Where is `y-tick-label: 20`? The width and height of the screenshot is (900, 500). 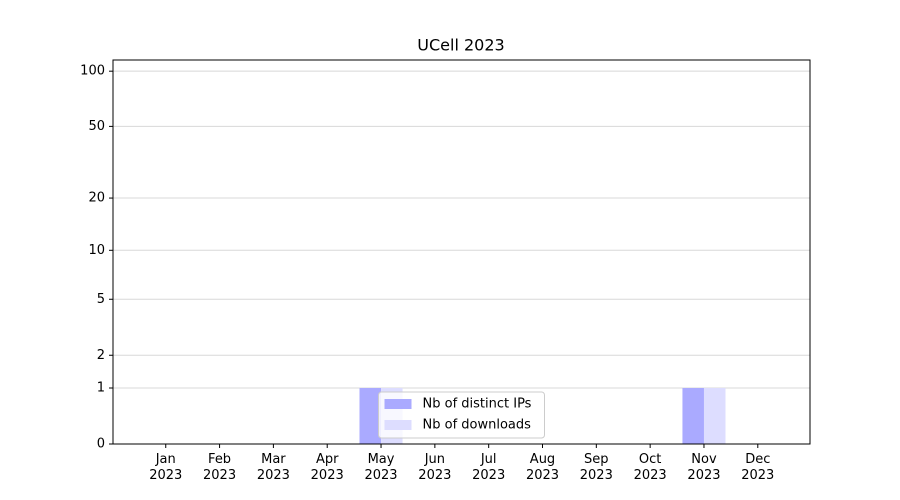 y-tick-label: 20 is located at coordinates (96, 198).